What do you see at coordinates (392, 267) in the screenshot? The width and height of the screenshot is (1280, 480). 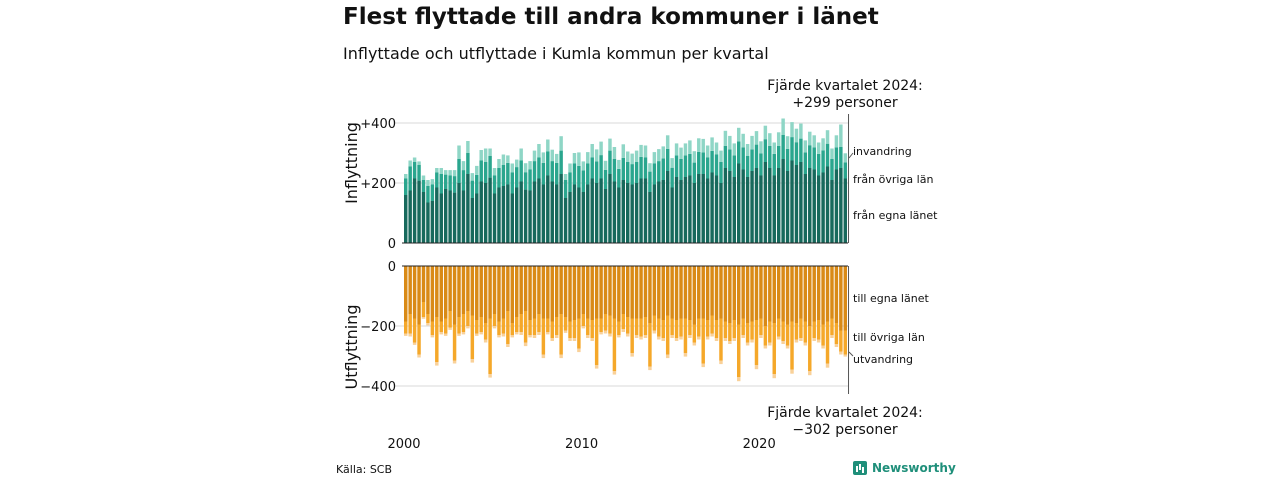 I see `y-tick-out-0: 0` at bounding box center [392, 267].